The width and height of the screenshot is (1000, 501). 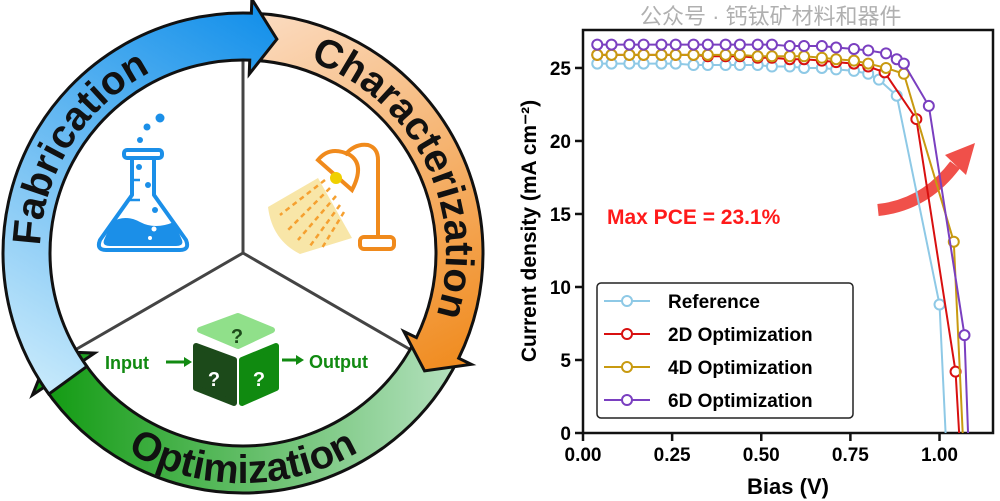 What do you see at coordinates (236, 359) in the screenshot?
I see `black-box-cube-icon: ? ? ?` at bounding box center [236, 359].